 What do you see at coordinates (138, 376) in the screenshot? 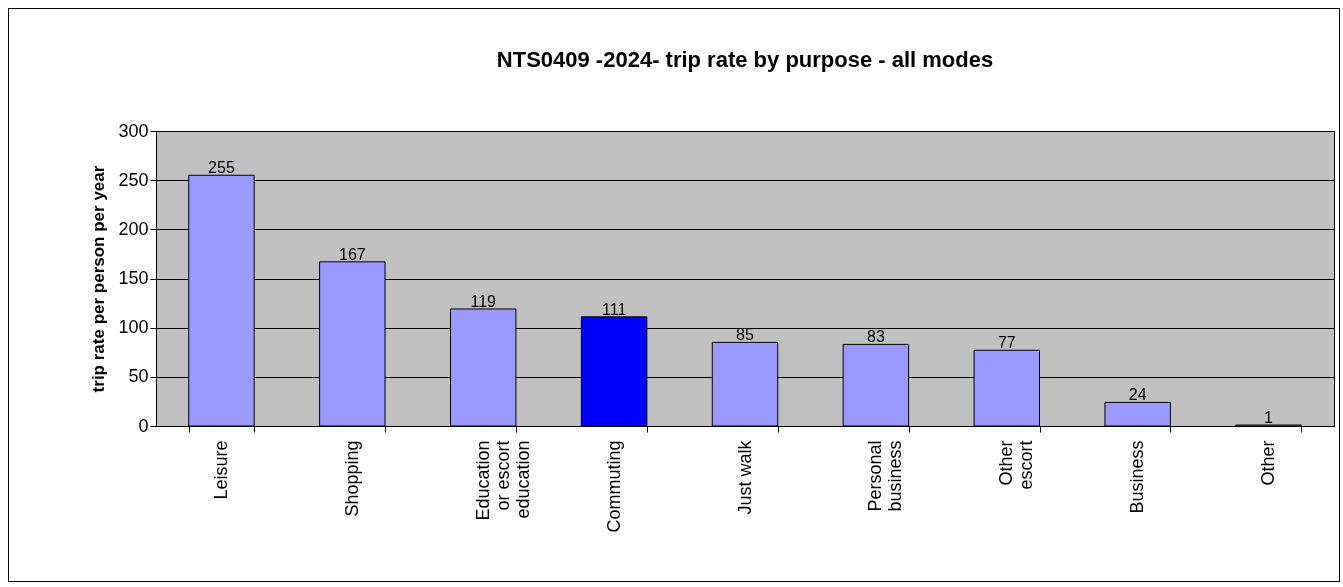
I see `y-tick-label: 50` at bounding box center [138, 376].